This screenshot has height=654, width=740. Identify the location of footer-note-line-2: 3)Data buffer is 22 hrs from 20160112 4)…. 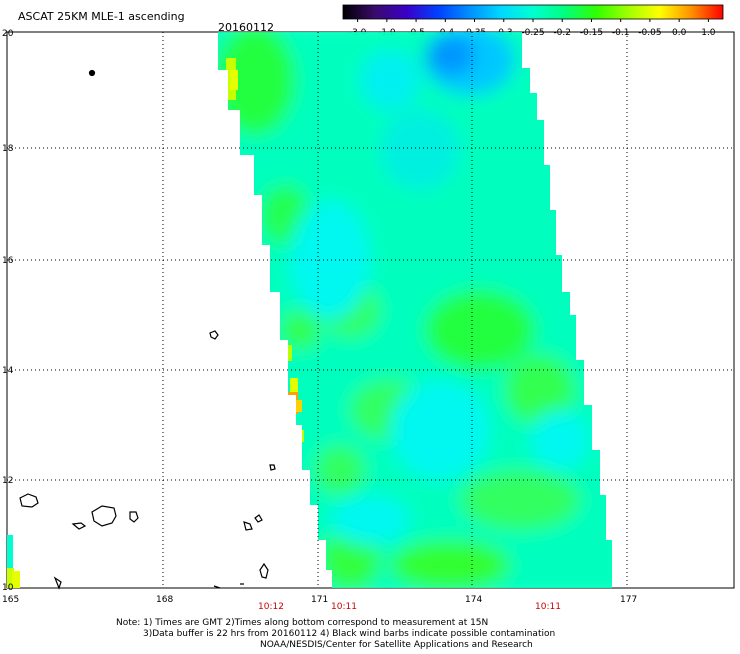
(349, 634).